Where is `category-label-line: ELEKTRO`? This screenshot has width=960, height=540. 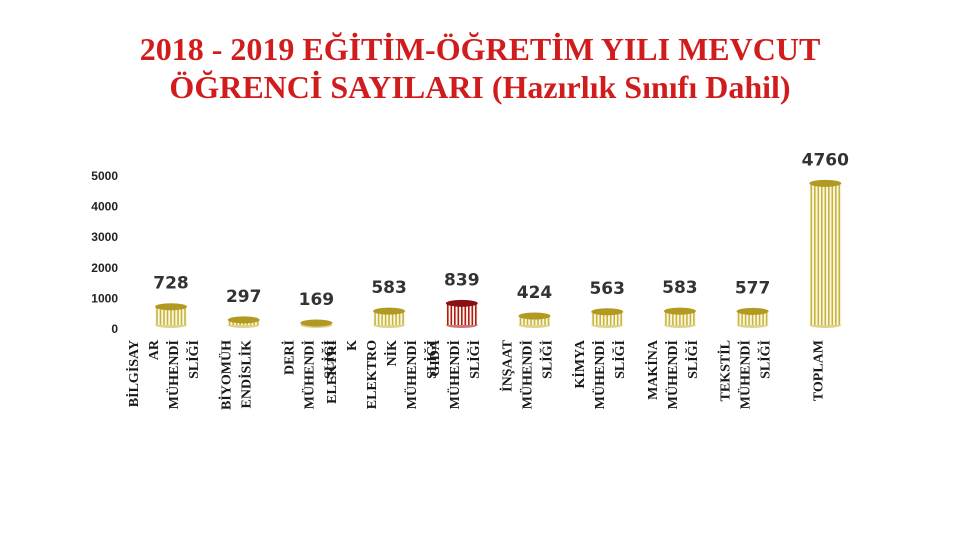
category-label-line: ELEKTRO is located at coordinates (372, 374).